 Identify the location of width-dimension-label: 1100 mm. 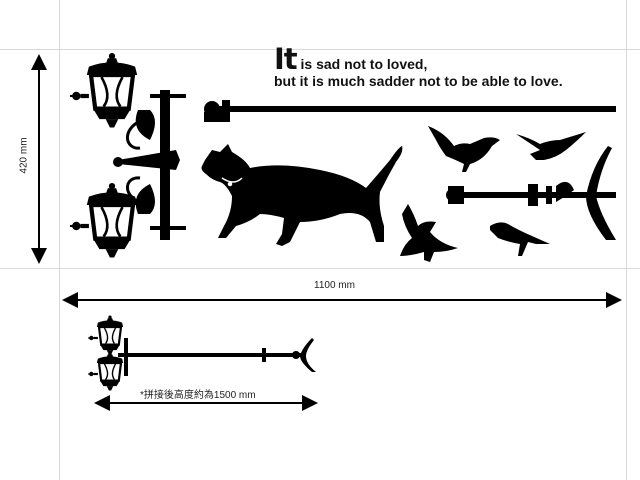
(334, 285).